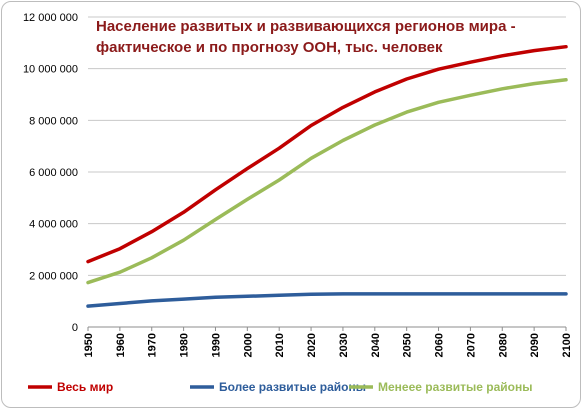 This screenshot has height=411, width=584. Describe the element at coordinates (312, 345) in the screenshot. I see `x-tick-label: 2020` at that location.